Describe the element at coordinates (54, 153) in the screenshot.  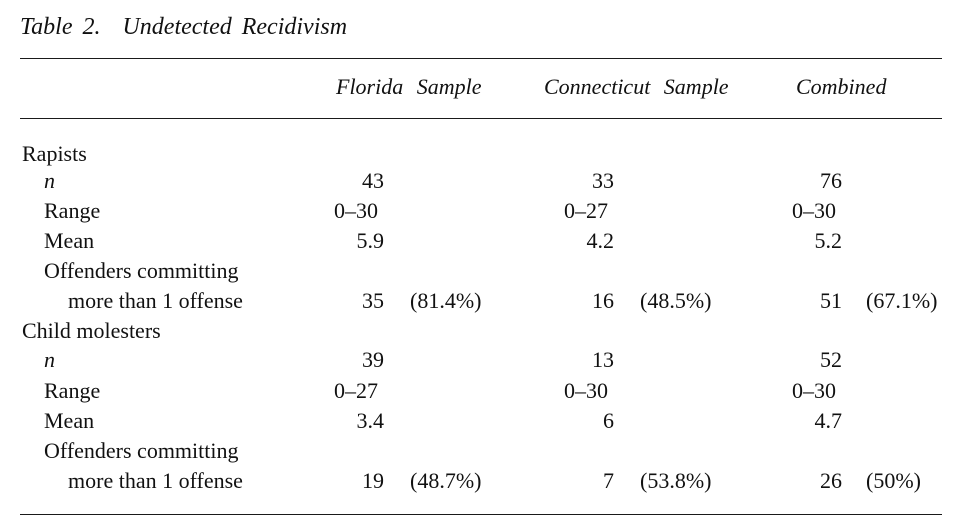
I see `group-heading-rapists: Rapists` at that location.